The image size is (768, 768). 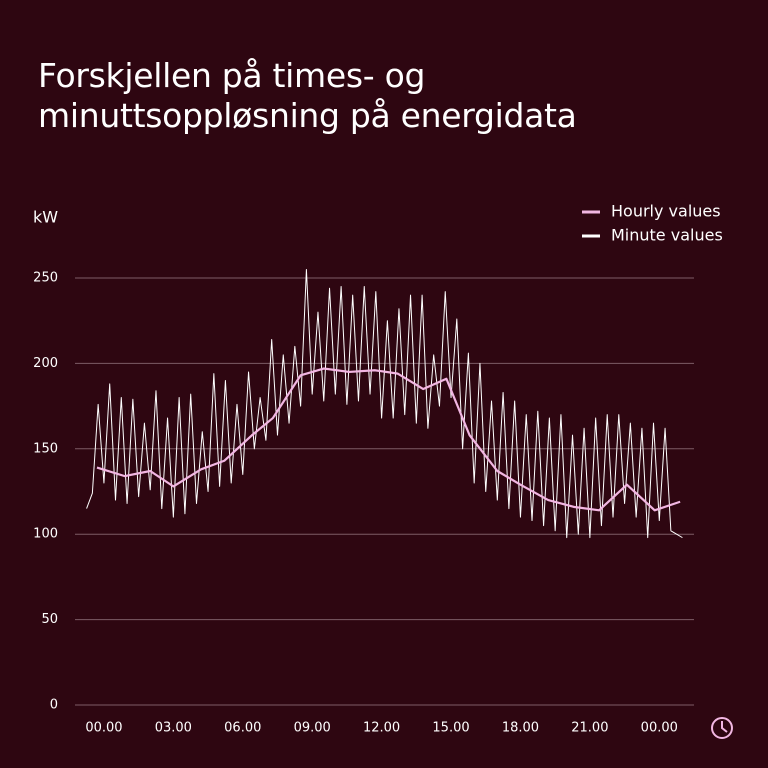 I want to click on y-tick-label: 150, so click(x=45, y=448).